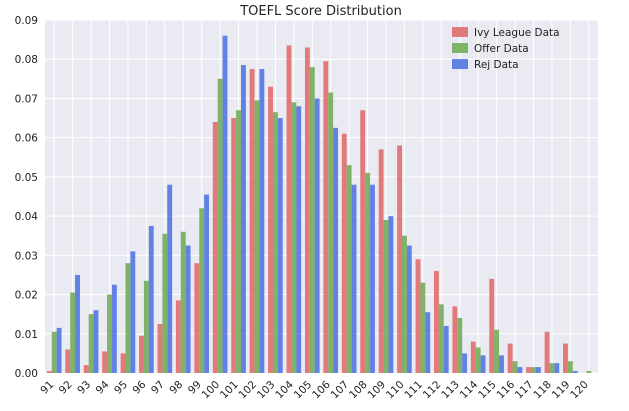 The height and width of the screenshot is (411, 629). Describe the element at coordinates (176, 388) in the screenshot. I see `x-tick-label: 98` at that location.